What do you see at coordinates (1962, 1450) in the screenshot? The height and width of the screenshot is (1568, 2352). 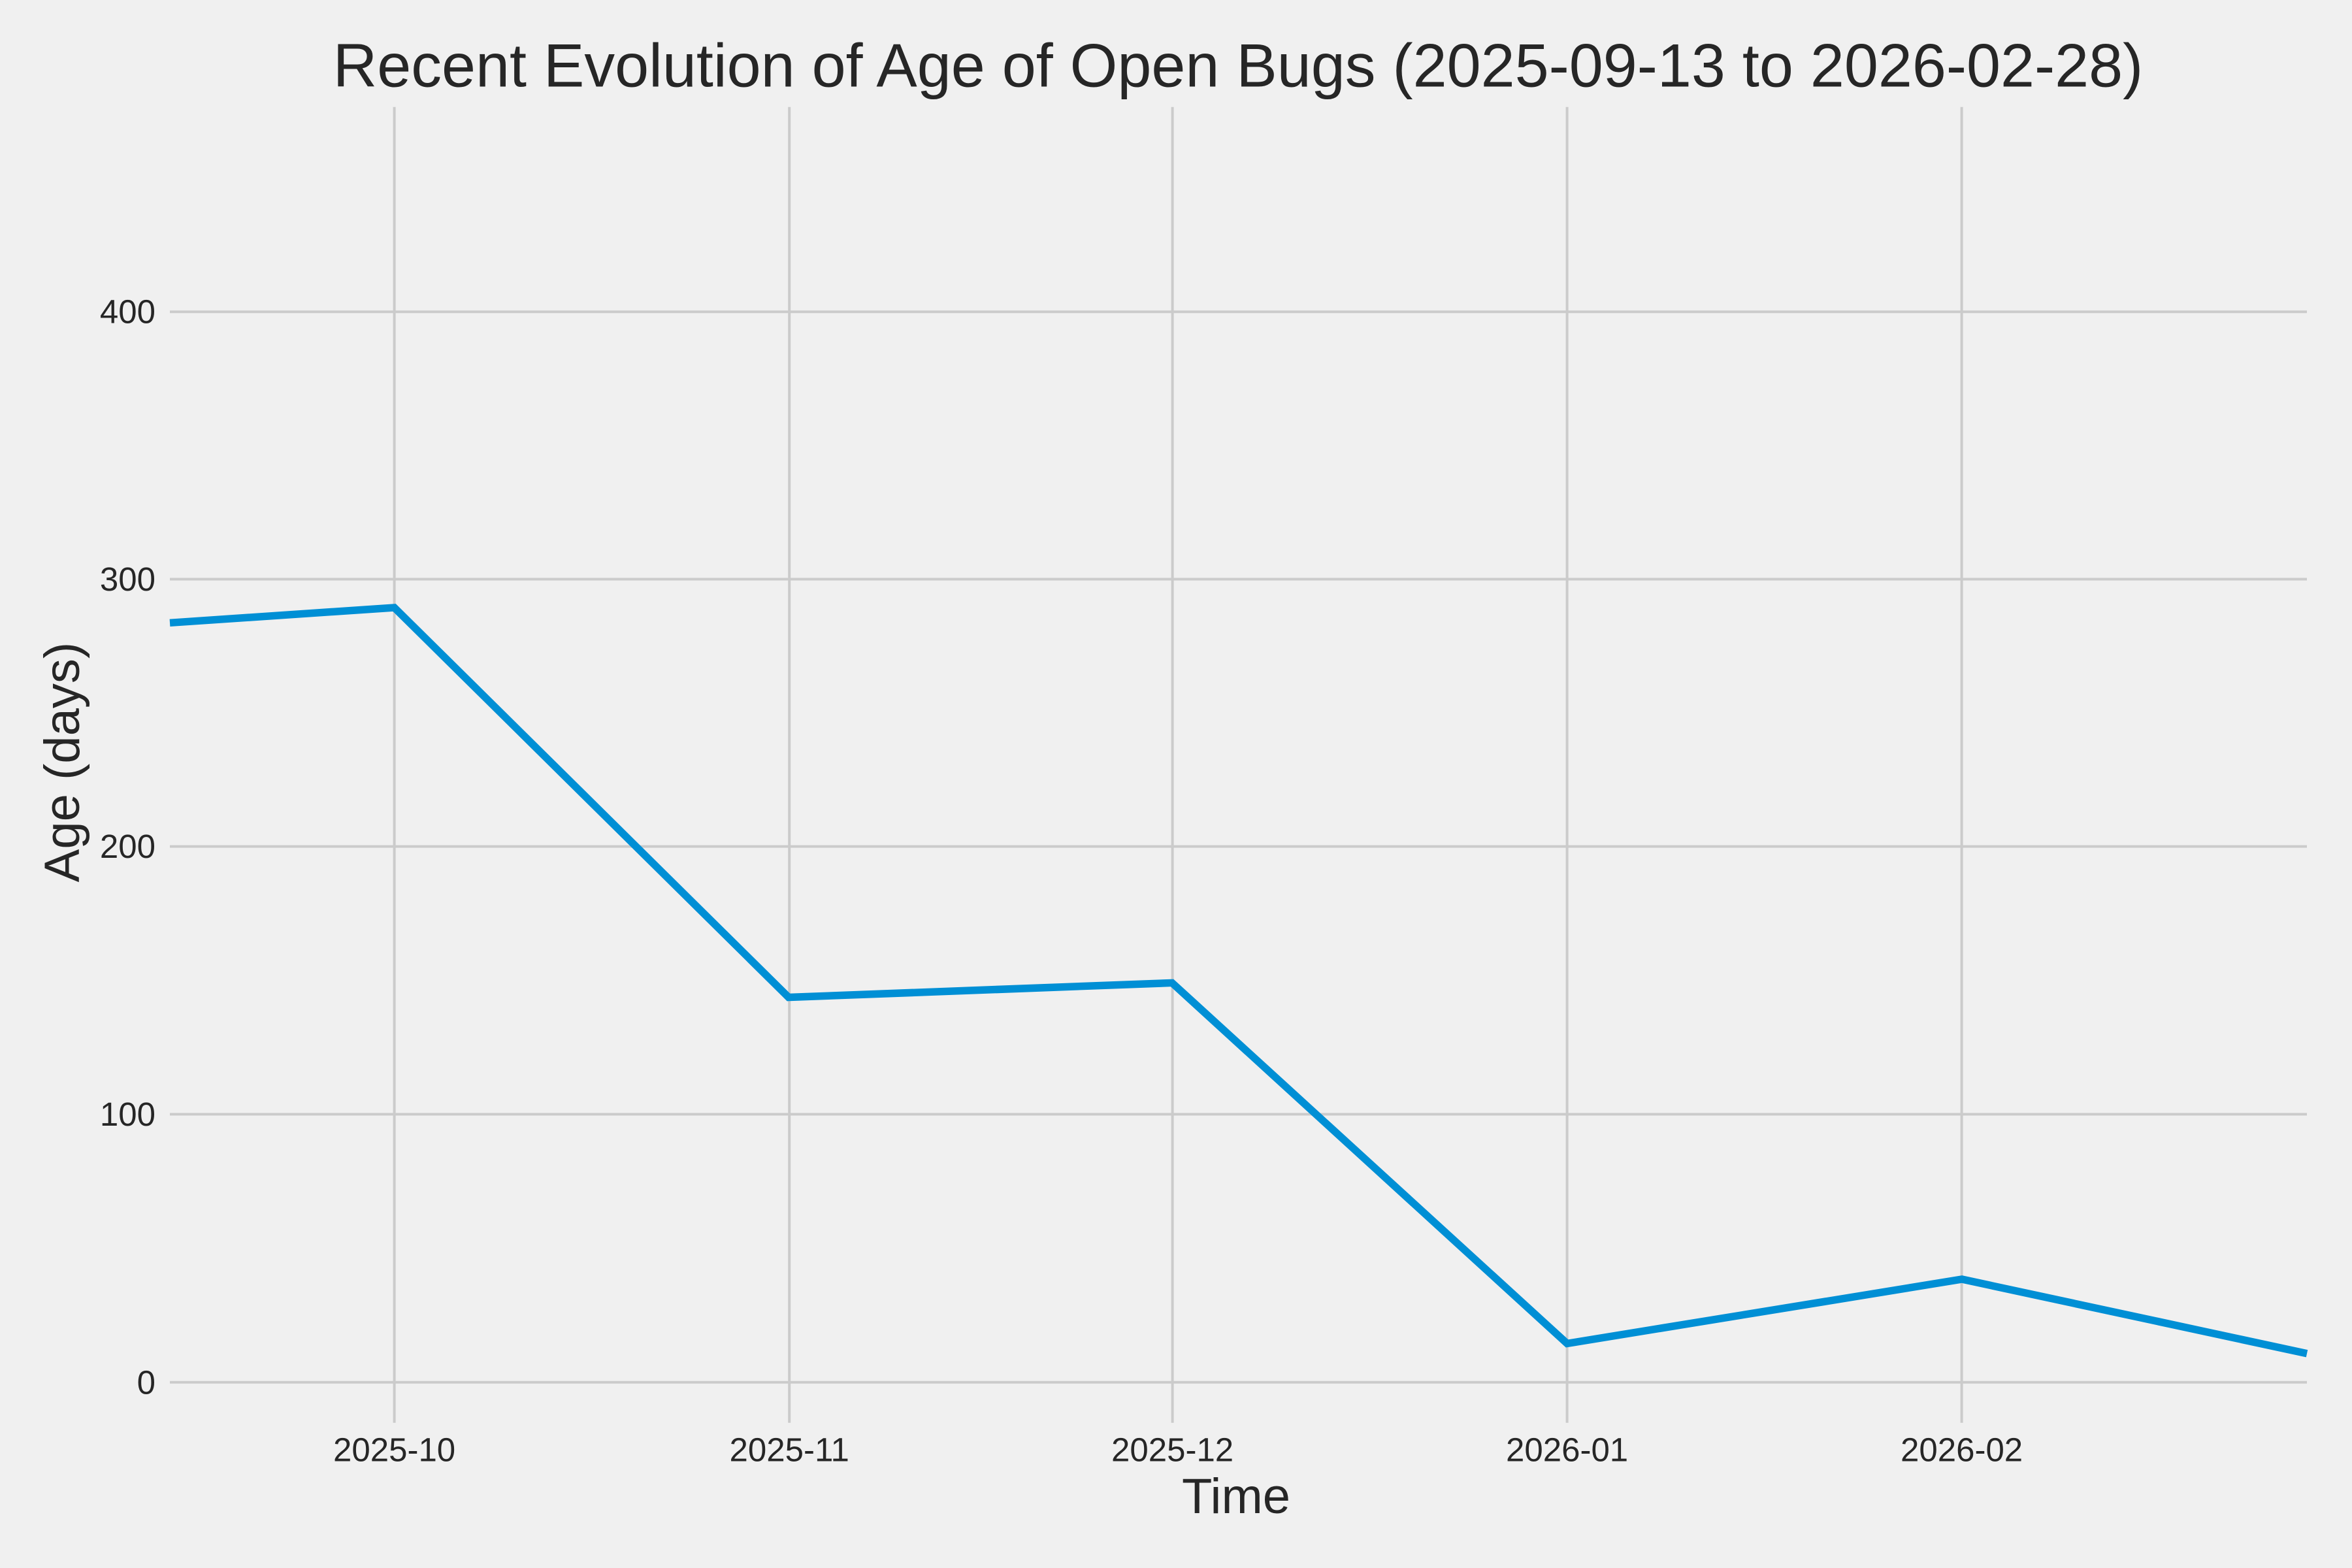 I see `svg-text: 2026-02` at bounding box center [1962, 1450].